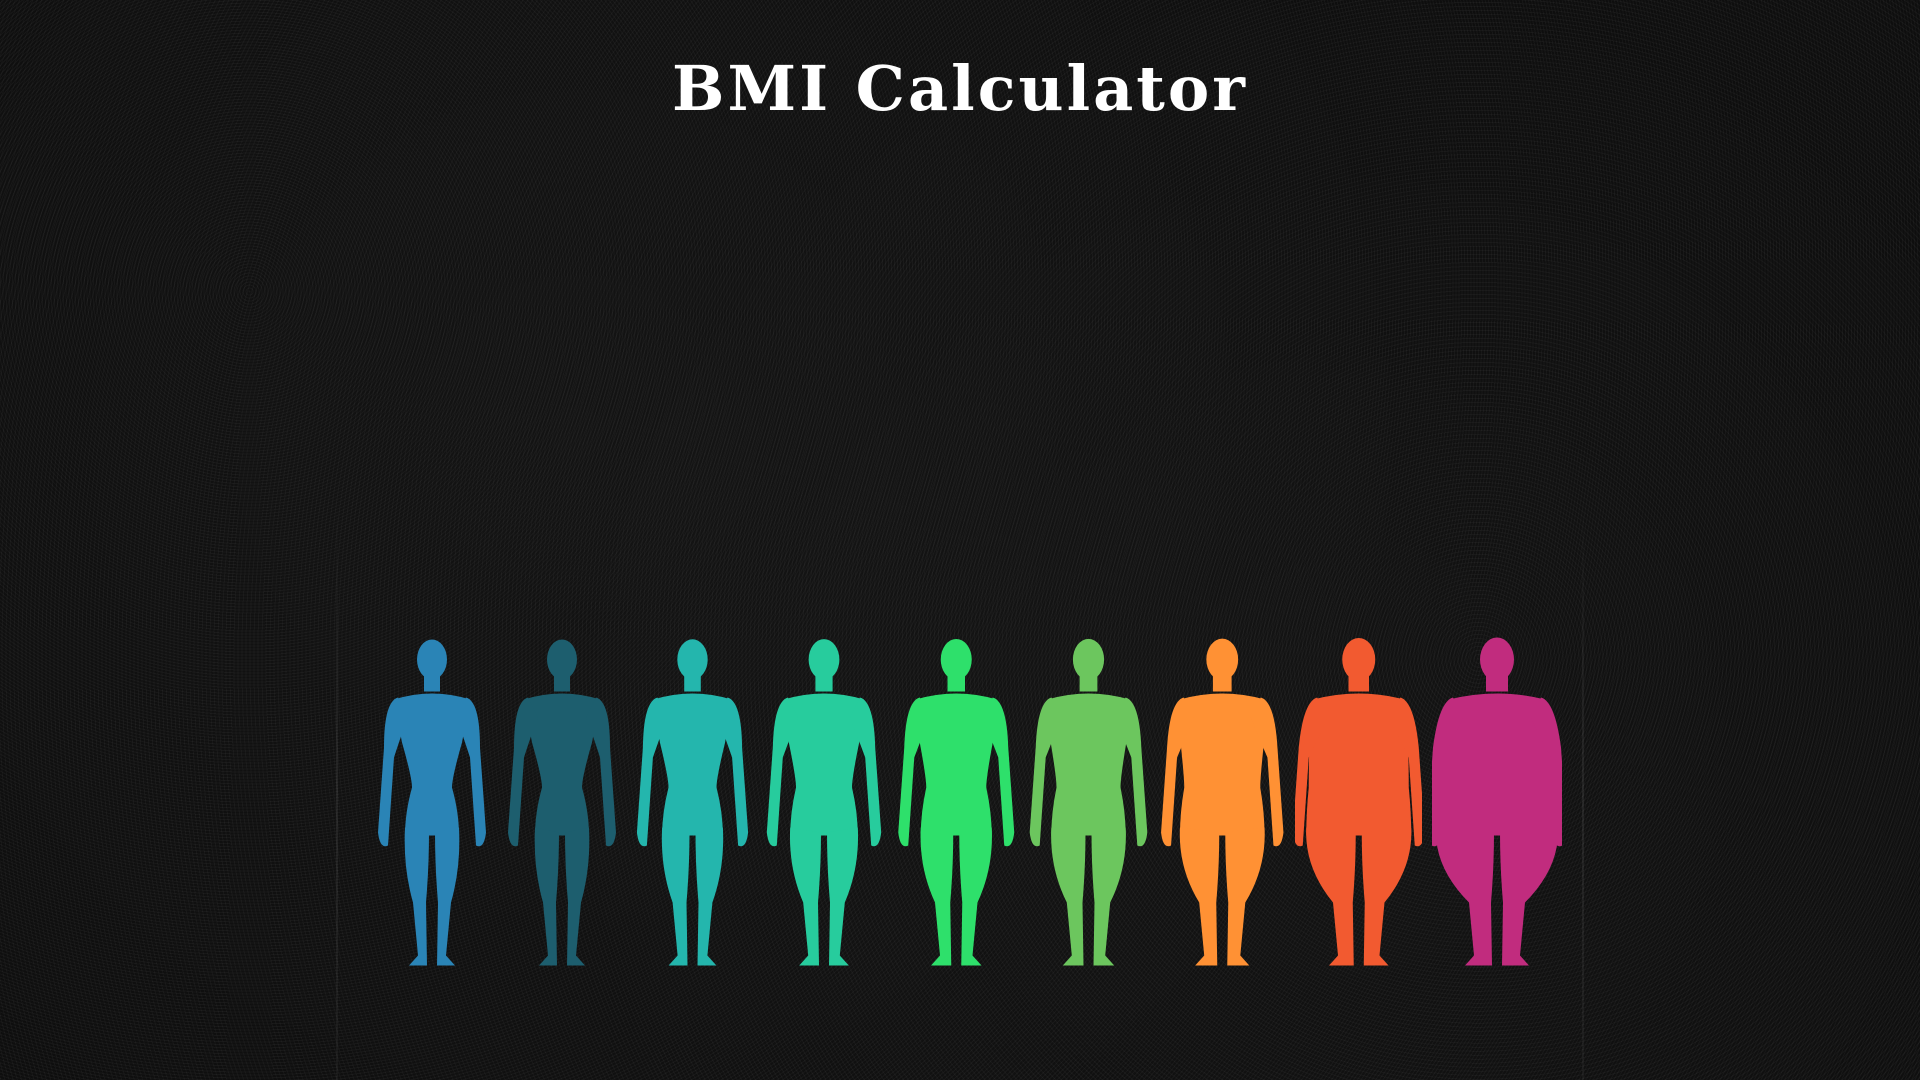 This screenshot has width=1920, height=1080. What do you see at coordinates (337, 790) in the screenshot?
I see `left-panel-edge` at bounding box center [337, 790].